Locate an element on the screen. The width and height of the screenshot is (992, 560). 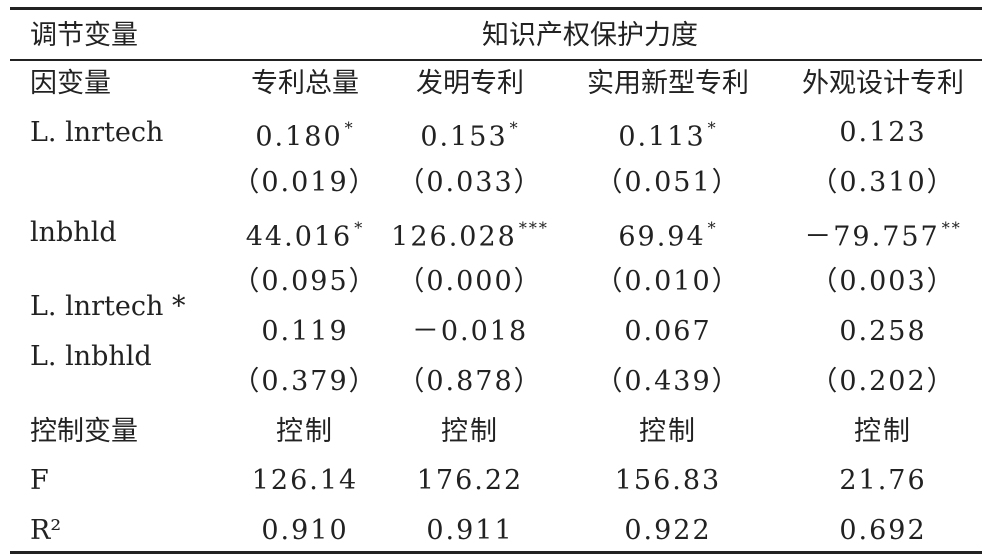
column-header: 专利总量 is located at coordinates (305, 83).